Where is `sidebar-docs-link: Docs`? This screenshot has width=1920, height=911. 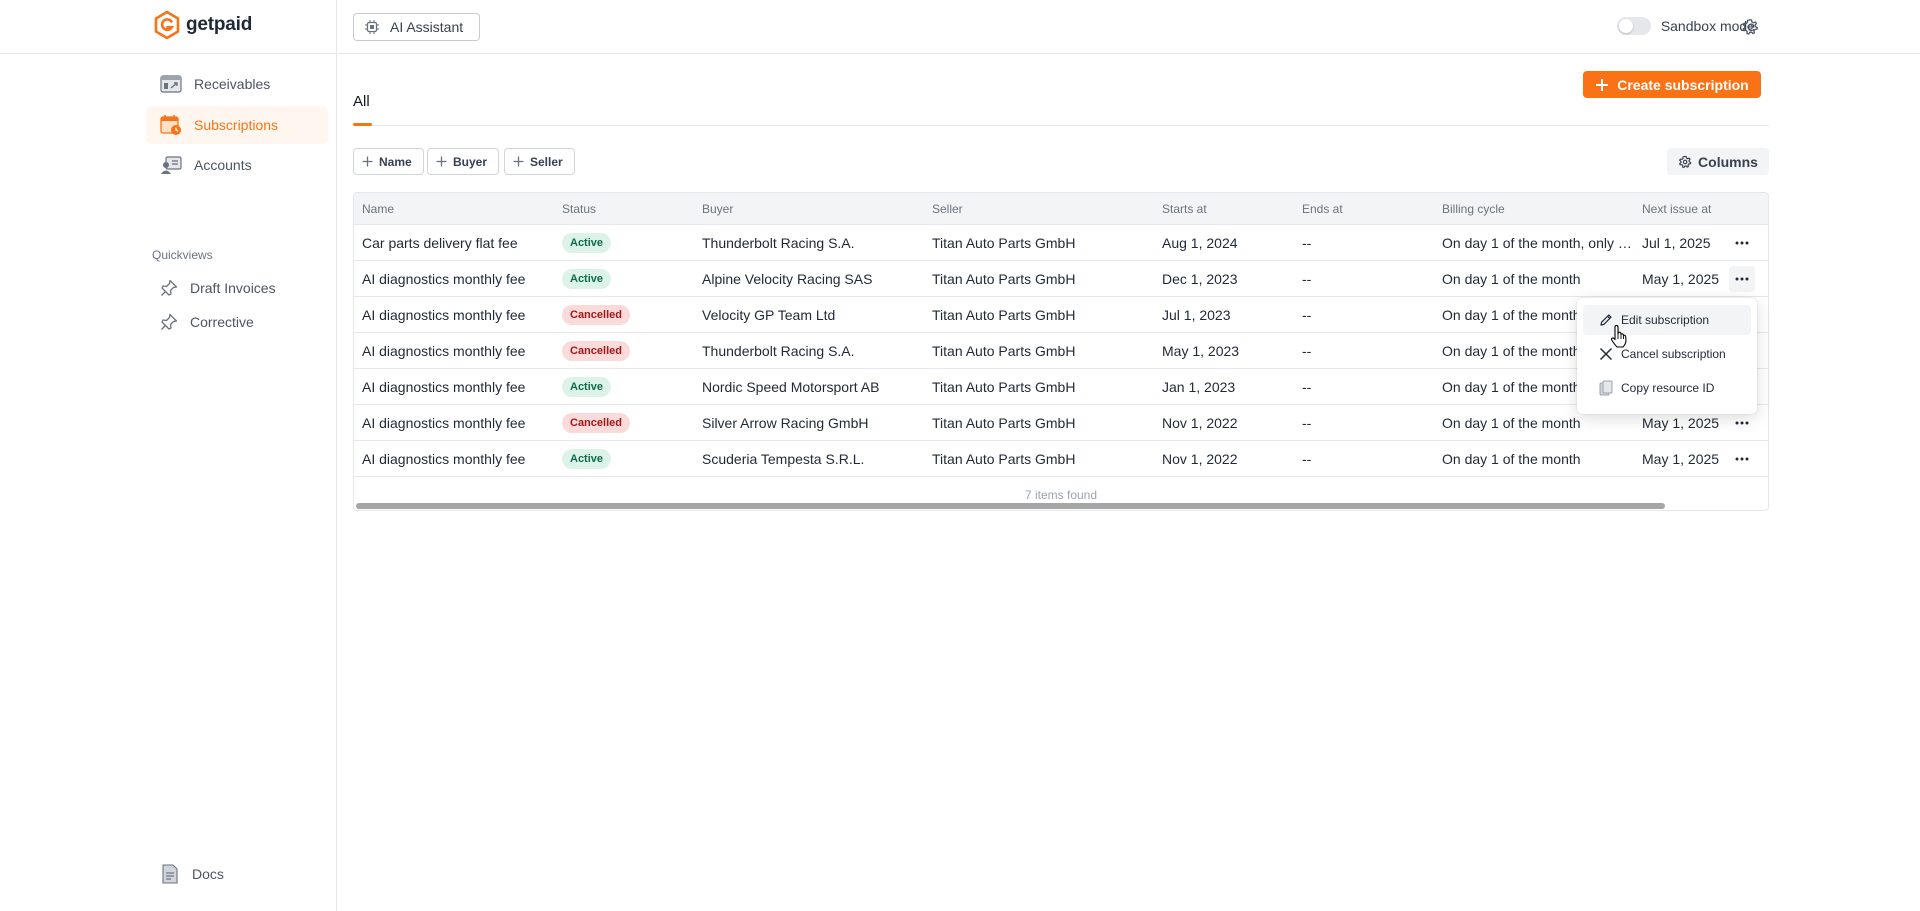 sidebar-docs-link: Docs is located at coordinates (193, 874).